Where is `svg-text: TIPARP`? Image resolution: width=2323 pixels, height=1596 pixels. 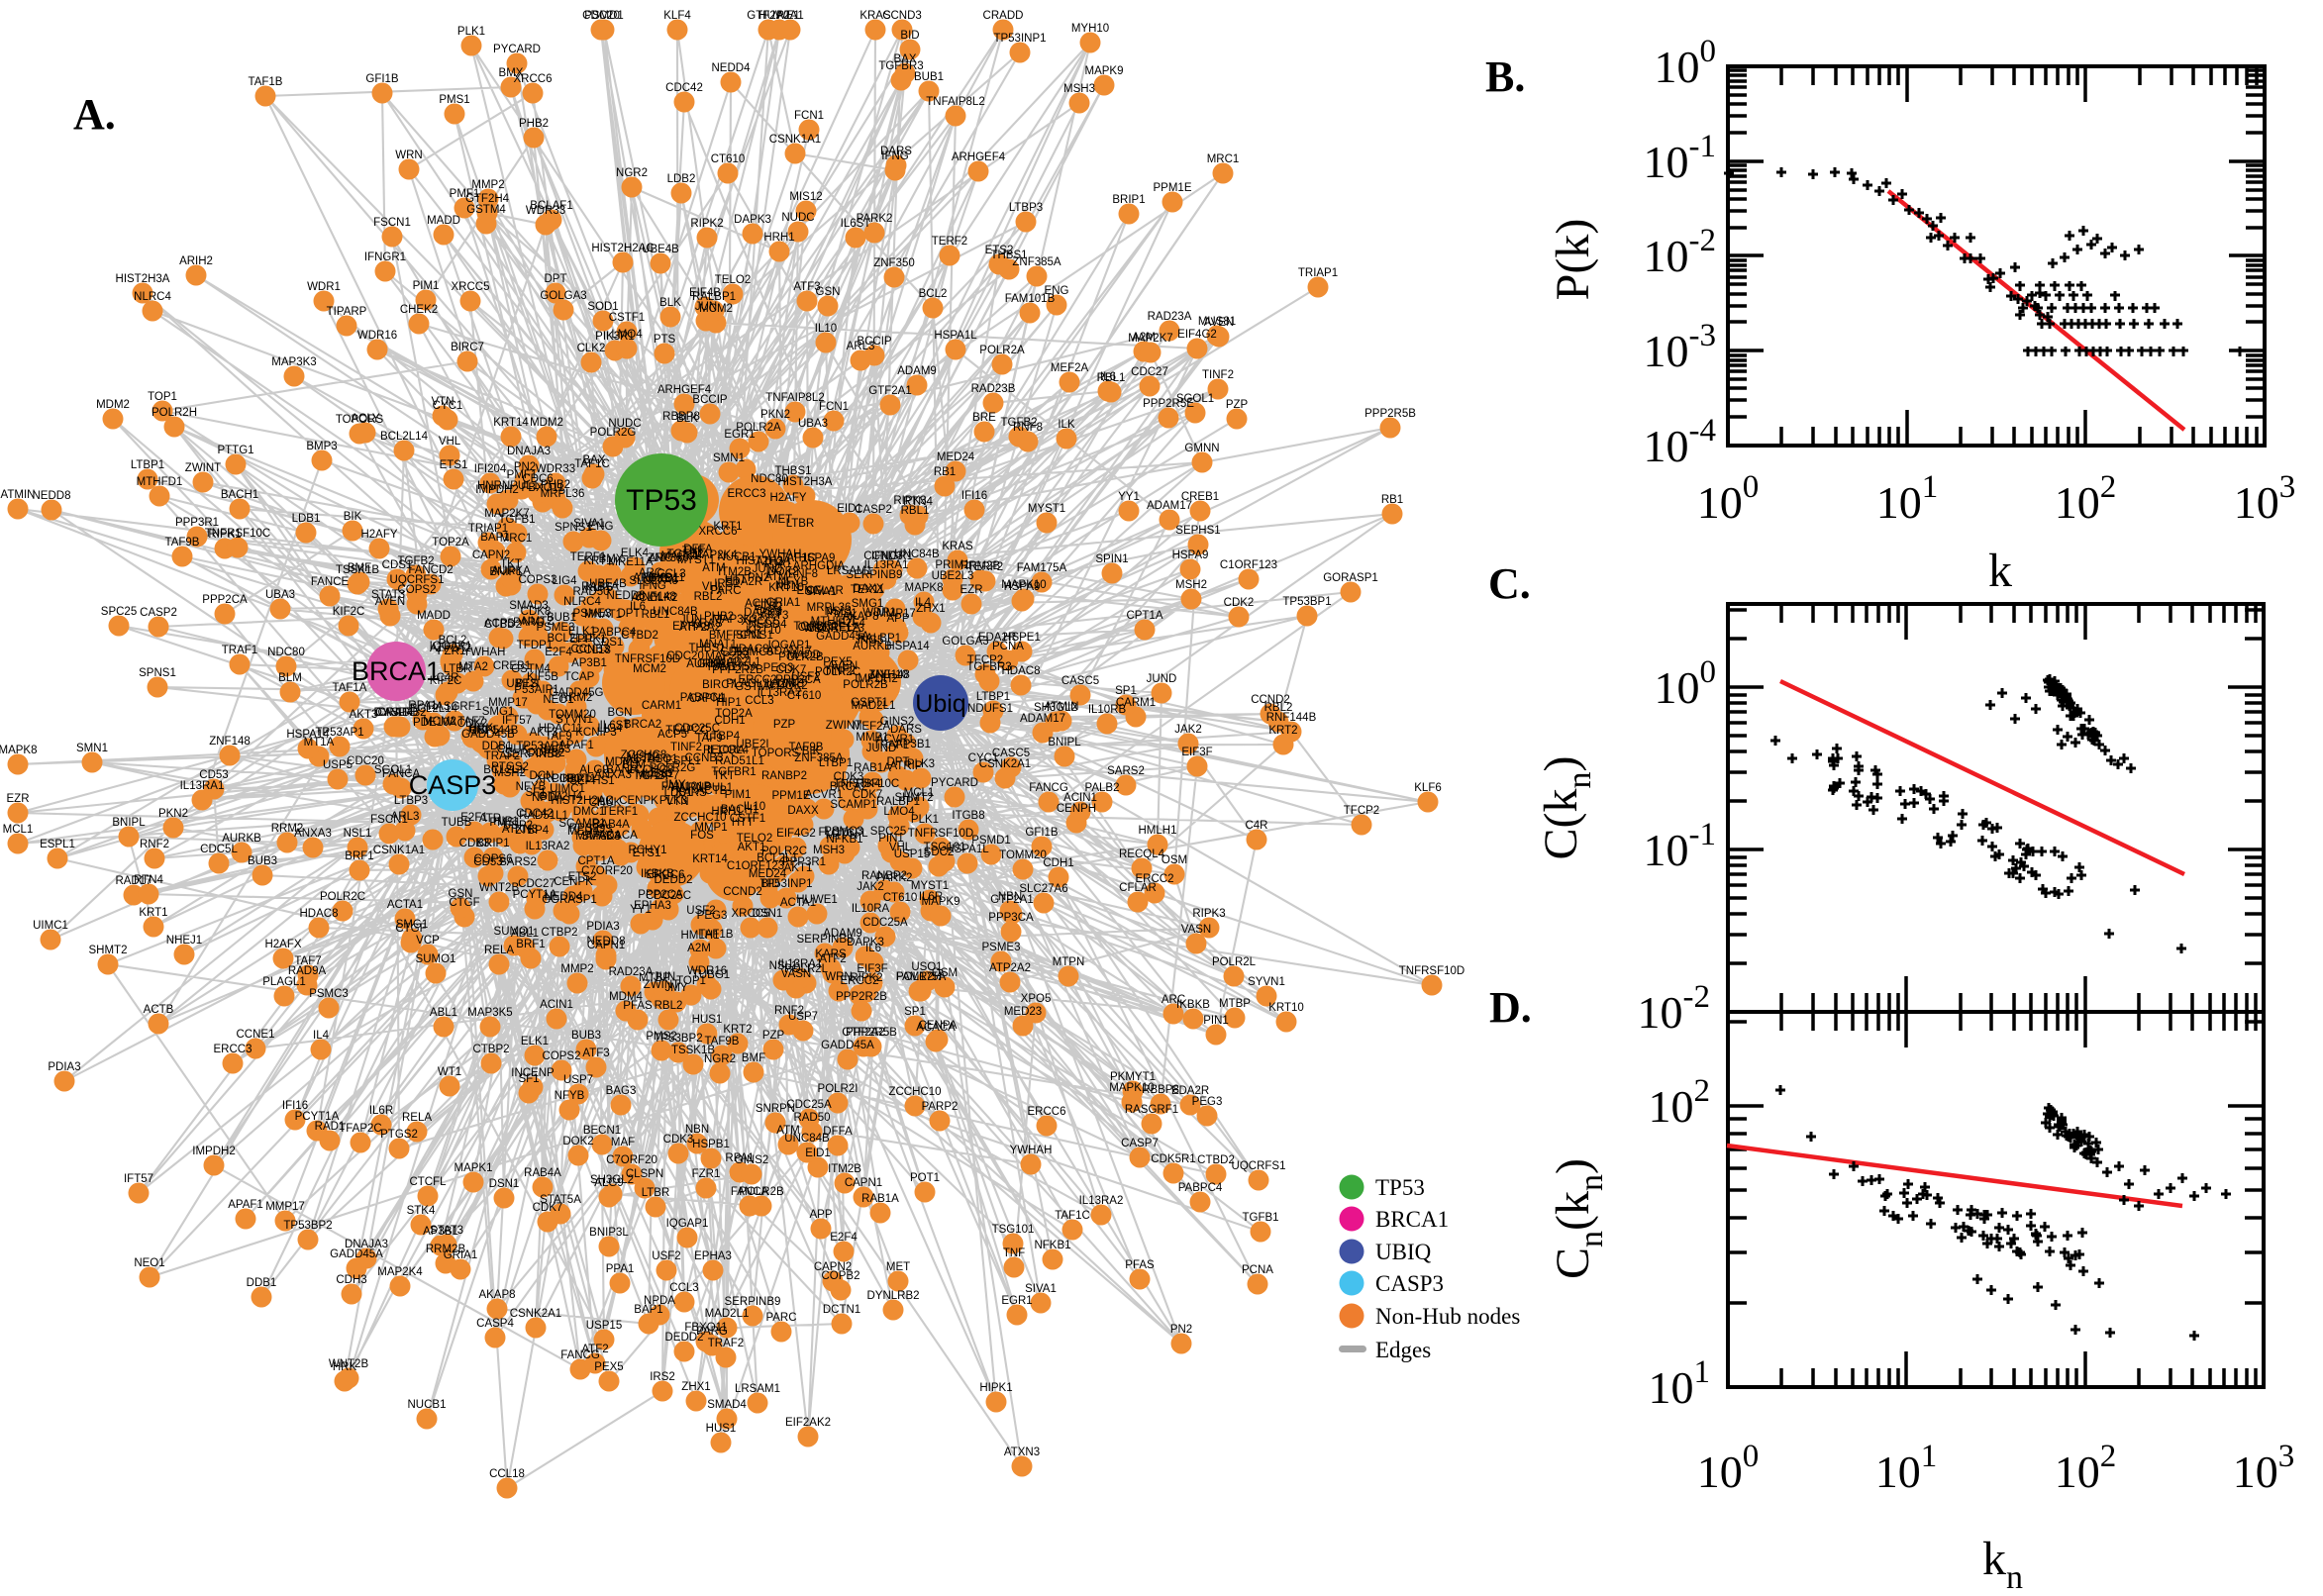
svg-text: TIPARP is located at coordinates (347, 312).